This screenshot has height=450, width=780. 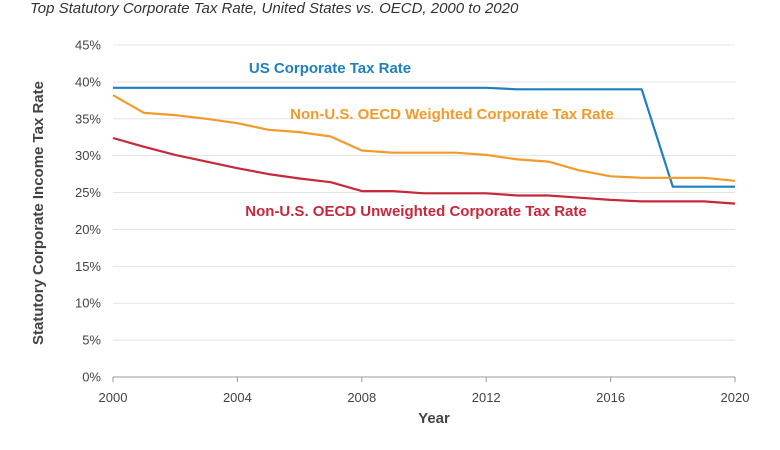 I want to click on y-tick-label: 20%, so click(x=88, y=229).